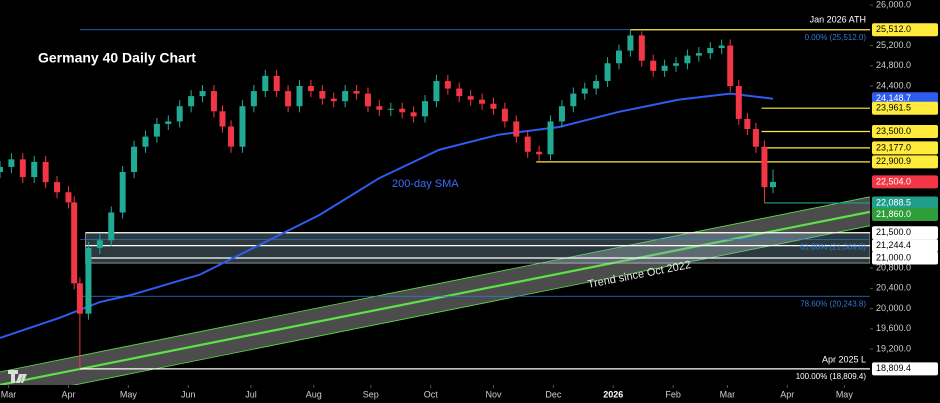 This screenshot has height=403, width=940. What do you see at coordinates (893, 131) in the screenshot?
I see `price-tag-label: 23,500.0` at bounding box center [893, 131].